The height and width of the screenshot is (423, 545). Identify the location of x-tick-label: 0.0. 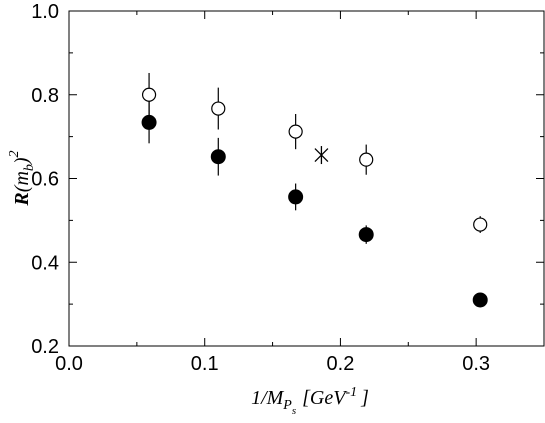
(69, 364).